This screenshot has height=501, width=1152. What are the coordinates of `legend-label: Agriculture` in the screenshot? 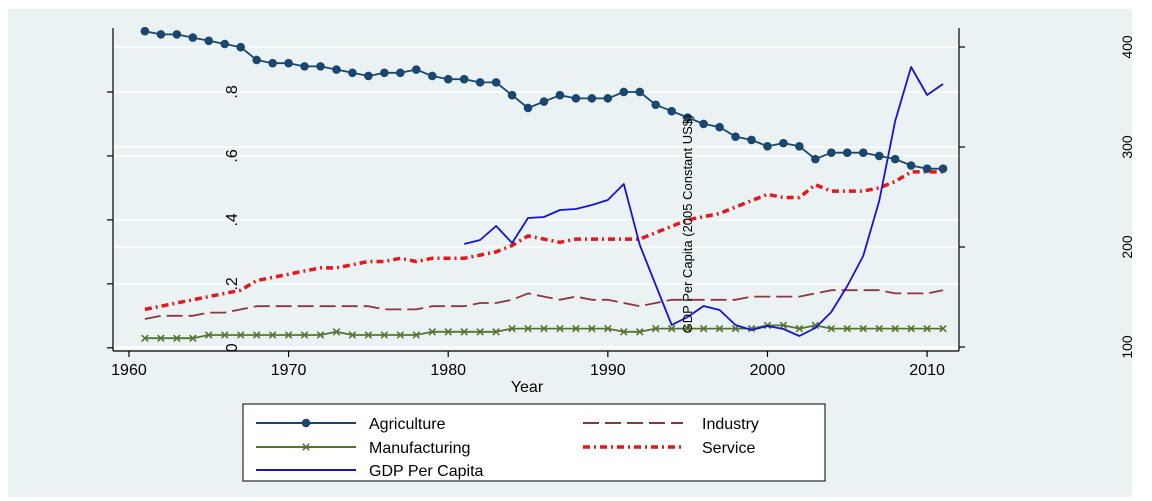 It's located at (407, 424).